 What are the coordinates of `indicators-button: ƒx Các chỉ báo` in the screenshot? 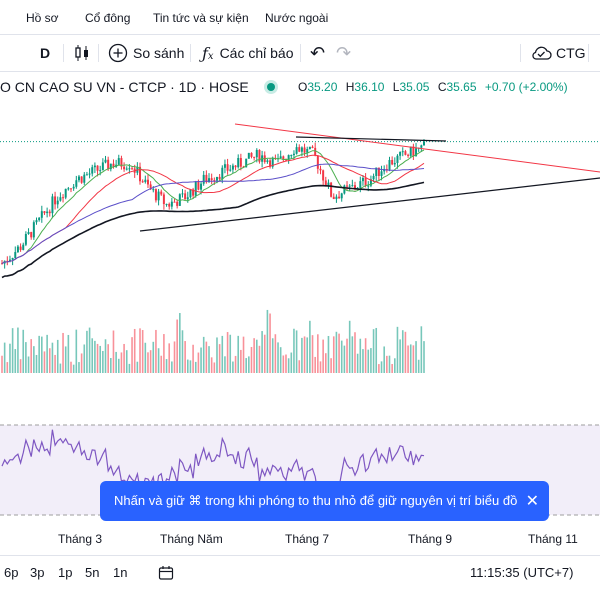 It's located at (248, 53).